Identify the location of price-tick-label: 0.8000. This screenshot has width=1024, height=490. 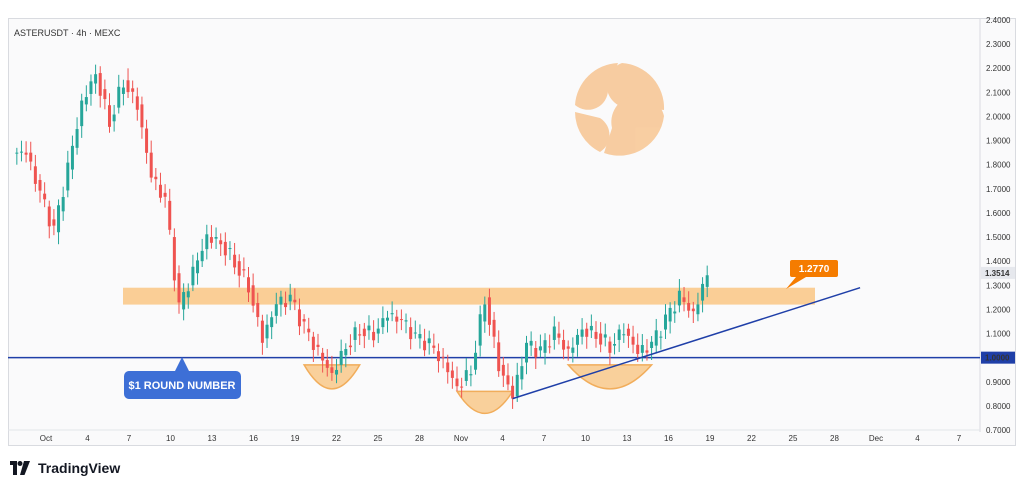
(998, 406).